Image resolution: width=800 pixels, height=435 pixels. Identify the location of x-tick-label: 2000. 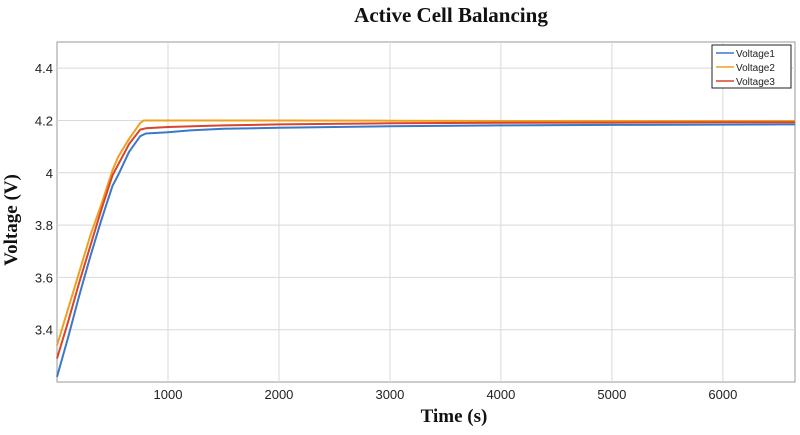
(278, 394).